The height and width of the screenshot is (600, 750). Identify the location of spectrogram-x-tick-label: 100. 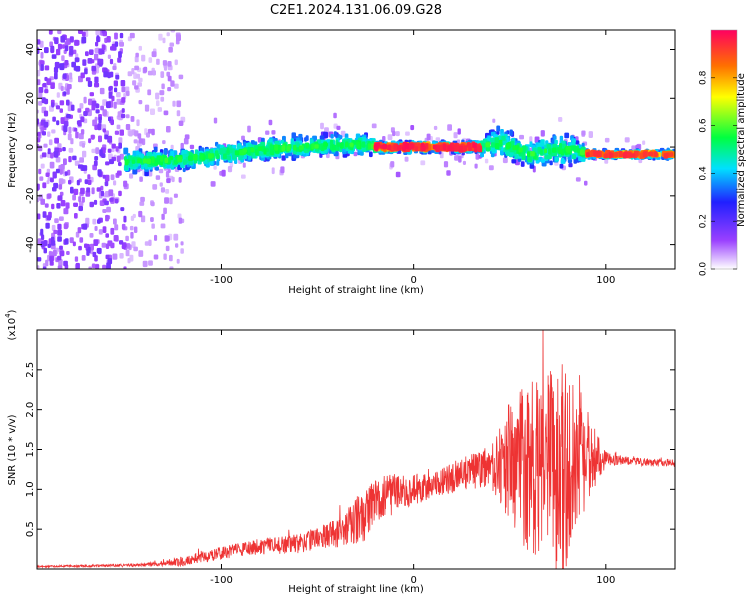
(605, 280).